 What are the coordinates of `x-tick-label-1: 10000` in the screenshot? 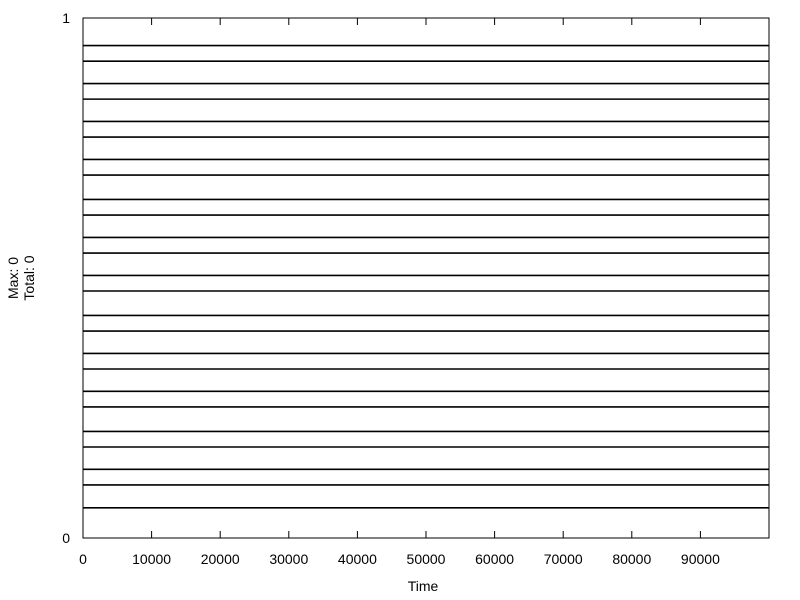 It's located at (151, 559).